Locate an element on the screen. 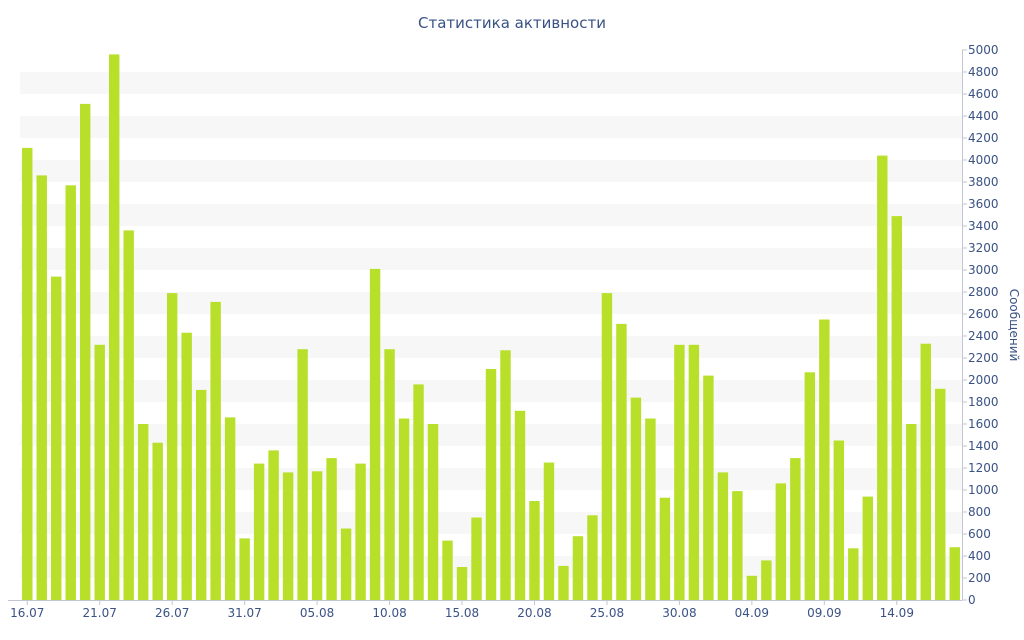 The width and height of the screenshot is (1024, 640). bar-08.08 is located at coordinates (360, 531).